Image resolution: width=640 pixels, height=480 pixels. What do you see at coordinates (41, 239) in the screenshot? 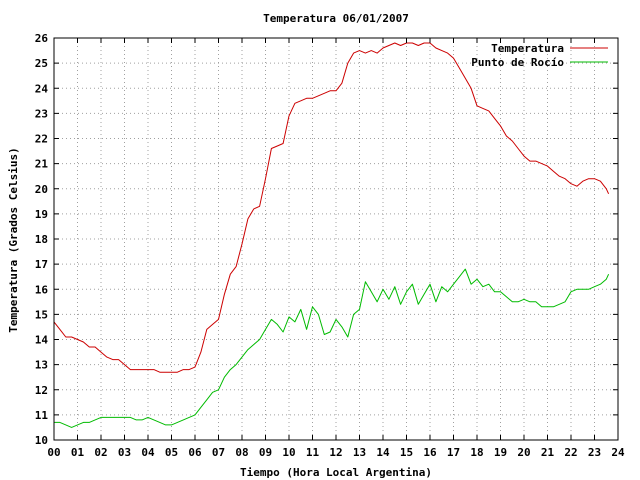
I see `y-tick-label: 18` at bounding box center [41, 239].